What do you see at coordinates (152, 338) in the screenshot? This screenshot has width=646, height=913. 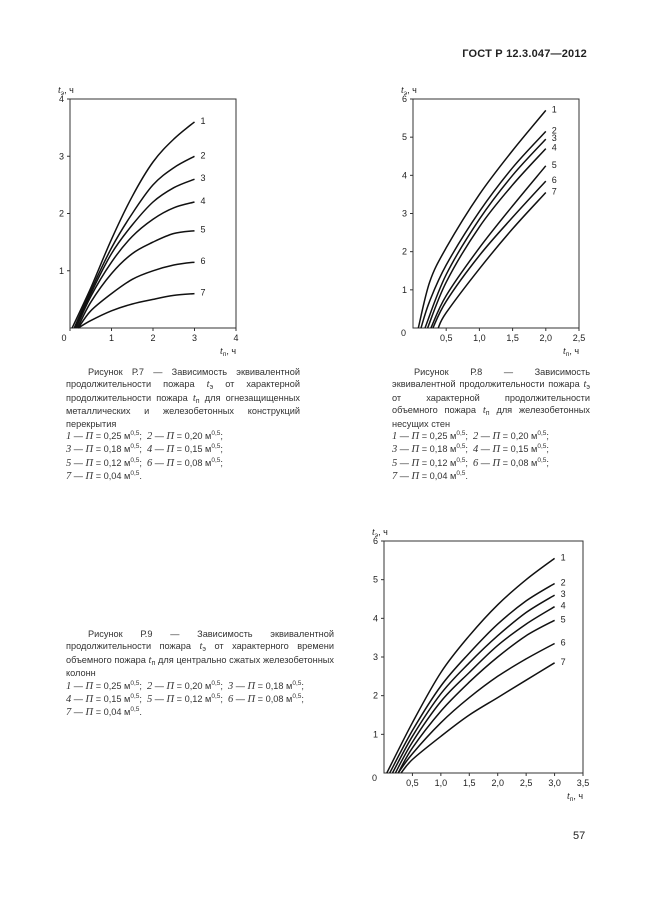 I see `x-tick-label: 2` at bounding box center [152, 338].